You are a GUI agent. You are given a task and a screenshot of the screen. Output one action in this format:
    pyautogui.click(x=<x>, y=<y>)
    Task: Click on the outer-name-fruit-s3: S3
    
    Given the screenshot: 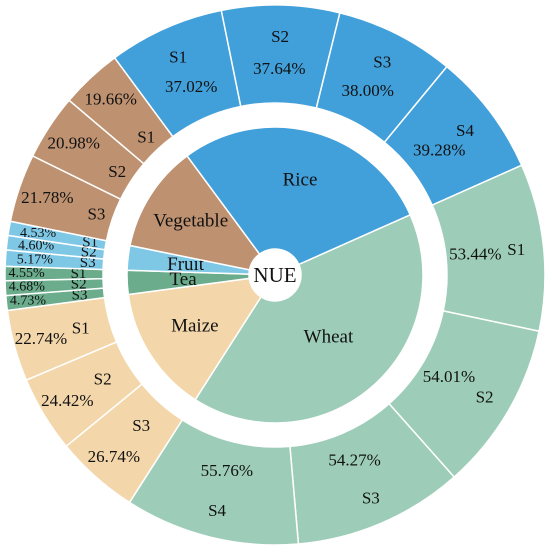 What is the action you would take?
    pyautogui.click(x=88, y=263)
    